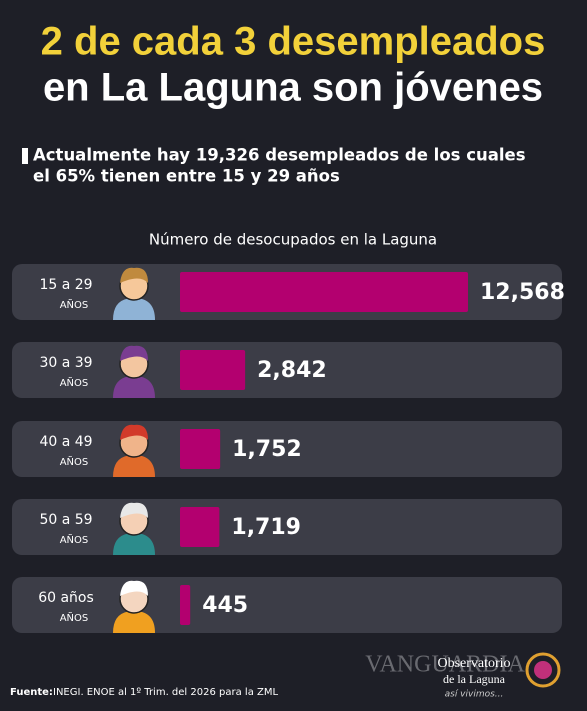 This screenshot has height=711, width=587. I want to click on value-label: 1,719, so click(266, 527).